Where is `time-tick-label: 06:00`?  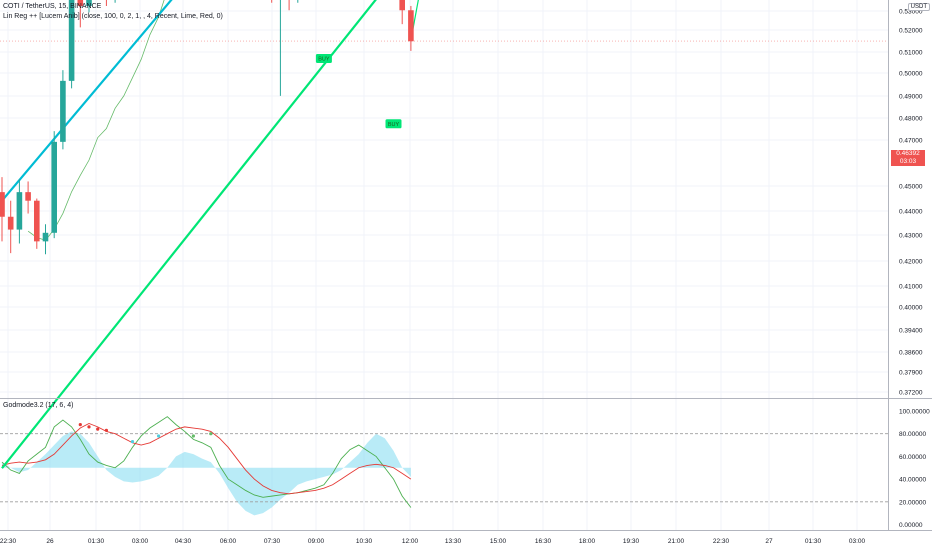
time-tick-label: 06:00 is located at coordinates (228, 541).